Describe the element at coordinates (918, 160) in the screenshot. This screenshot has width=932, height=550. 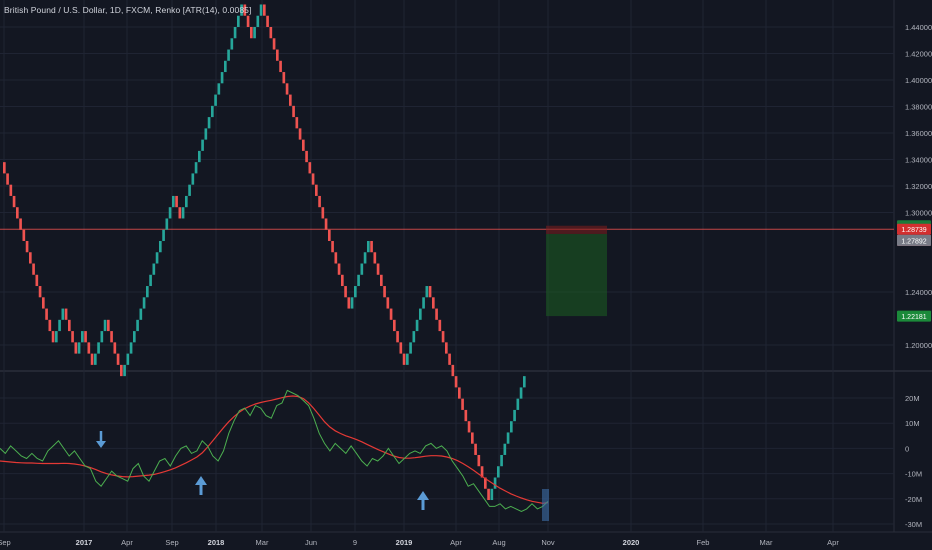
I see `price-tick-label: 1.34000` at that location.